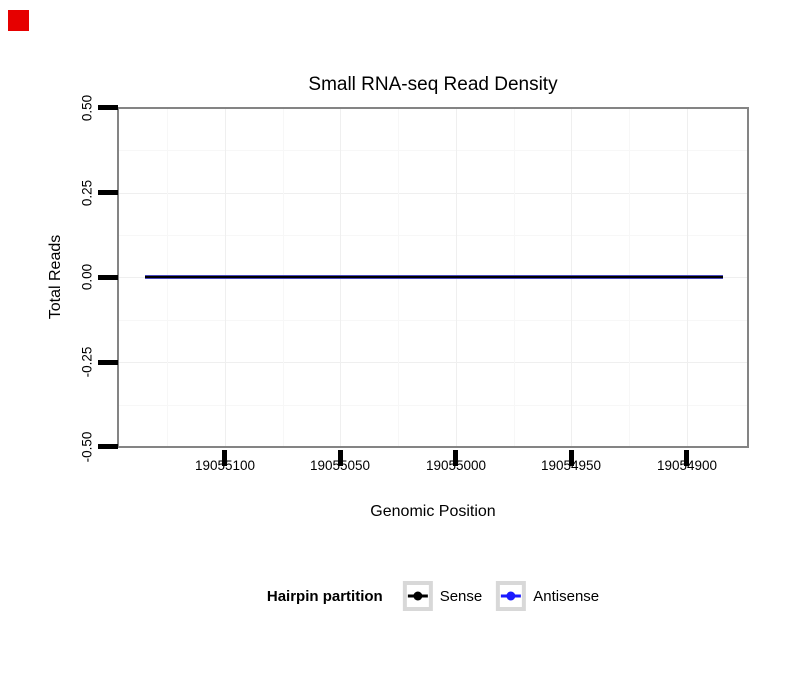 The height and width of the screenshot is (690, 810). I want to click on x-tick-label: 19055050, so click(340, 465).